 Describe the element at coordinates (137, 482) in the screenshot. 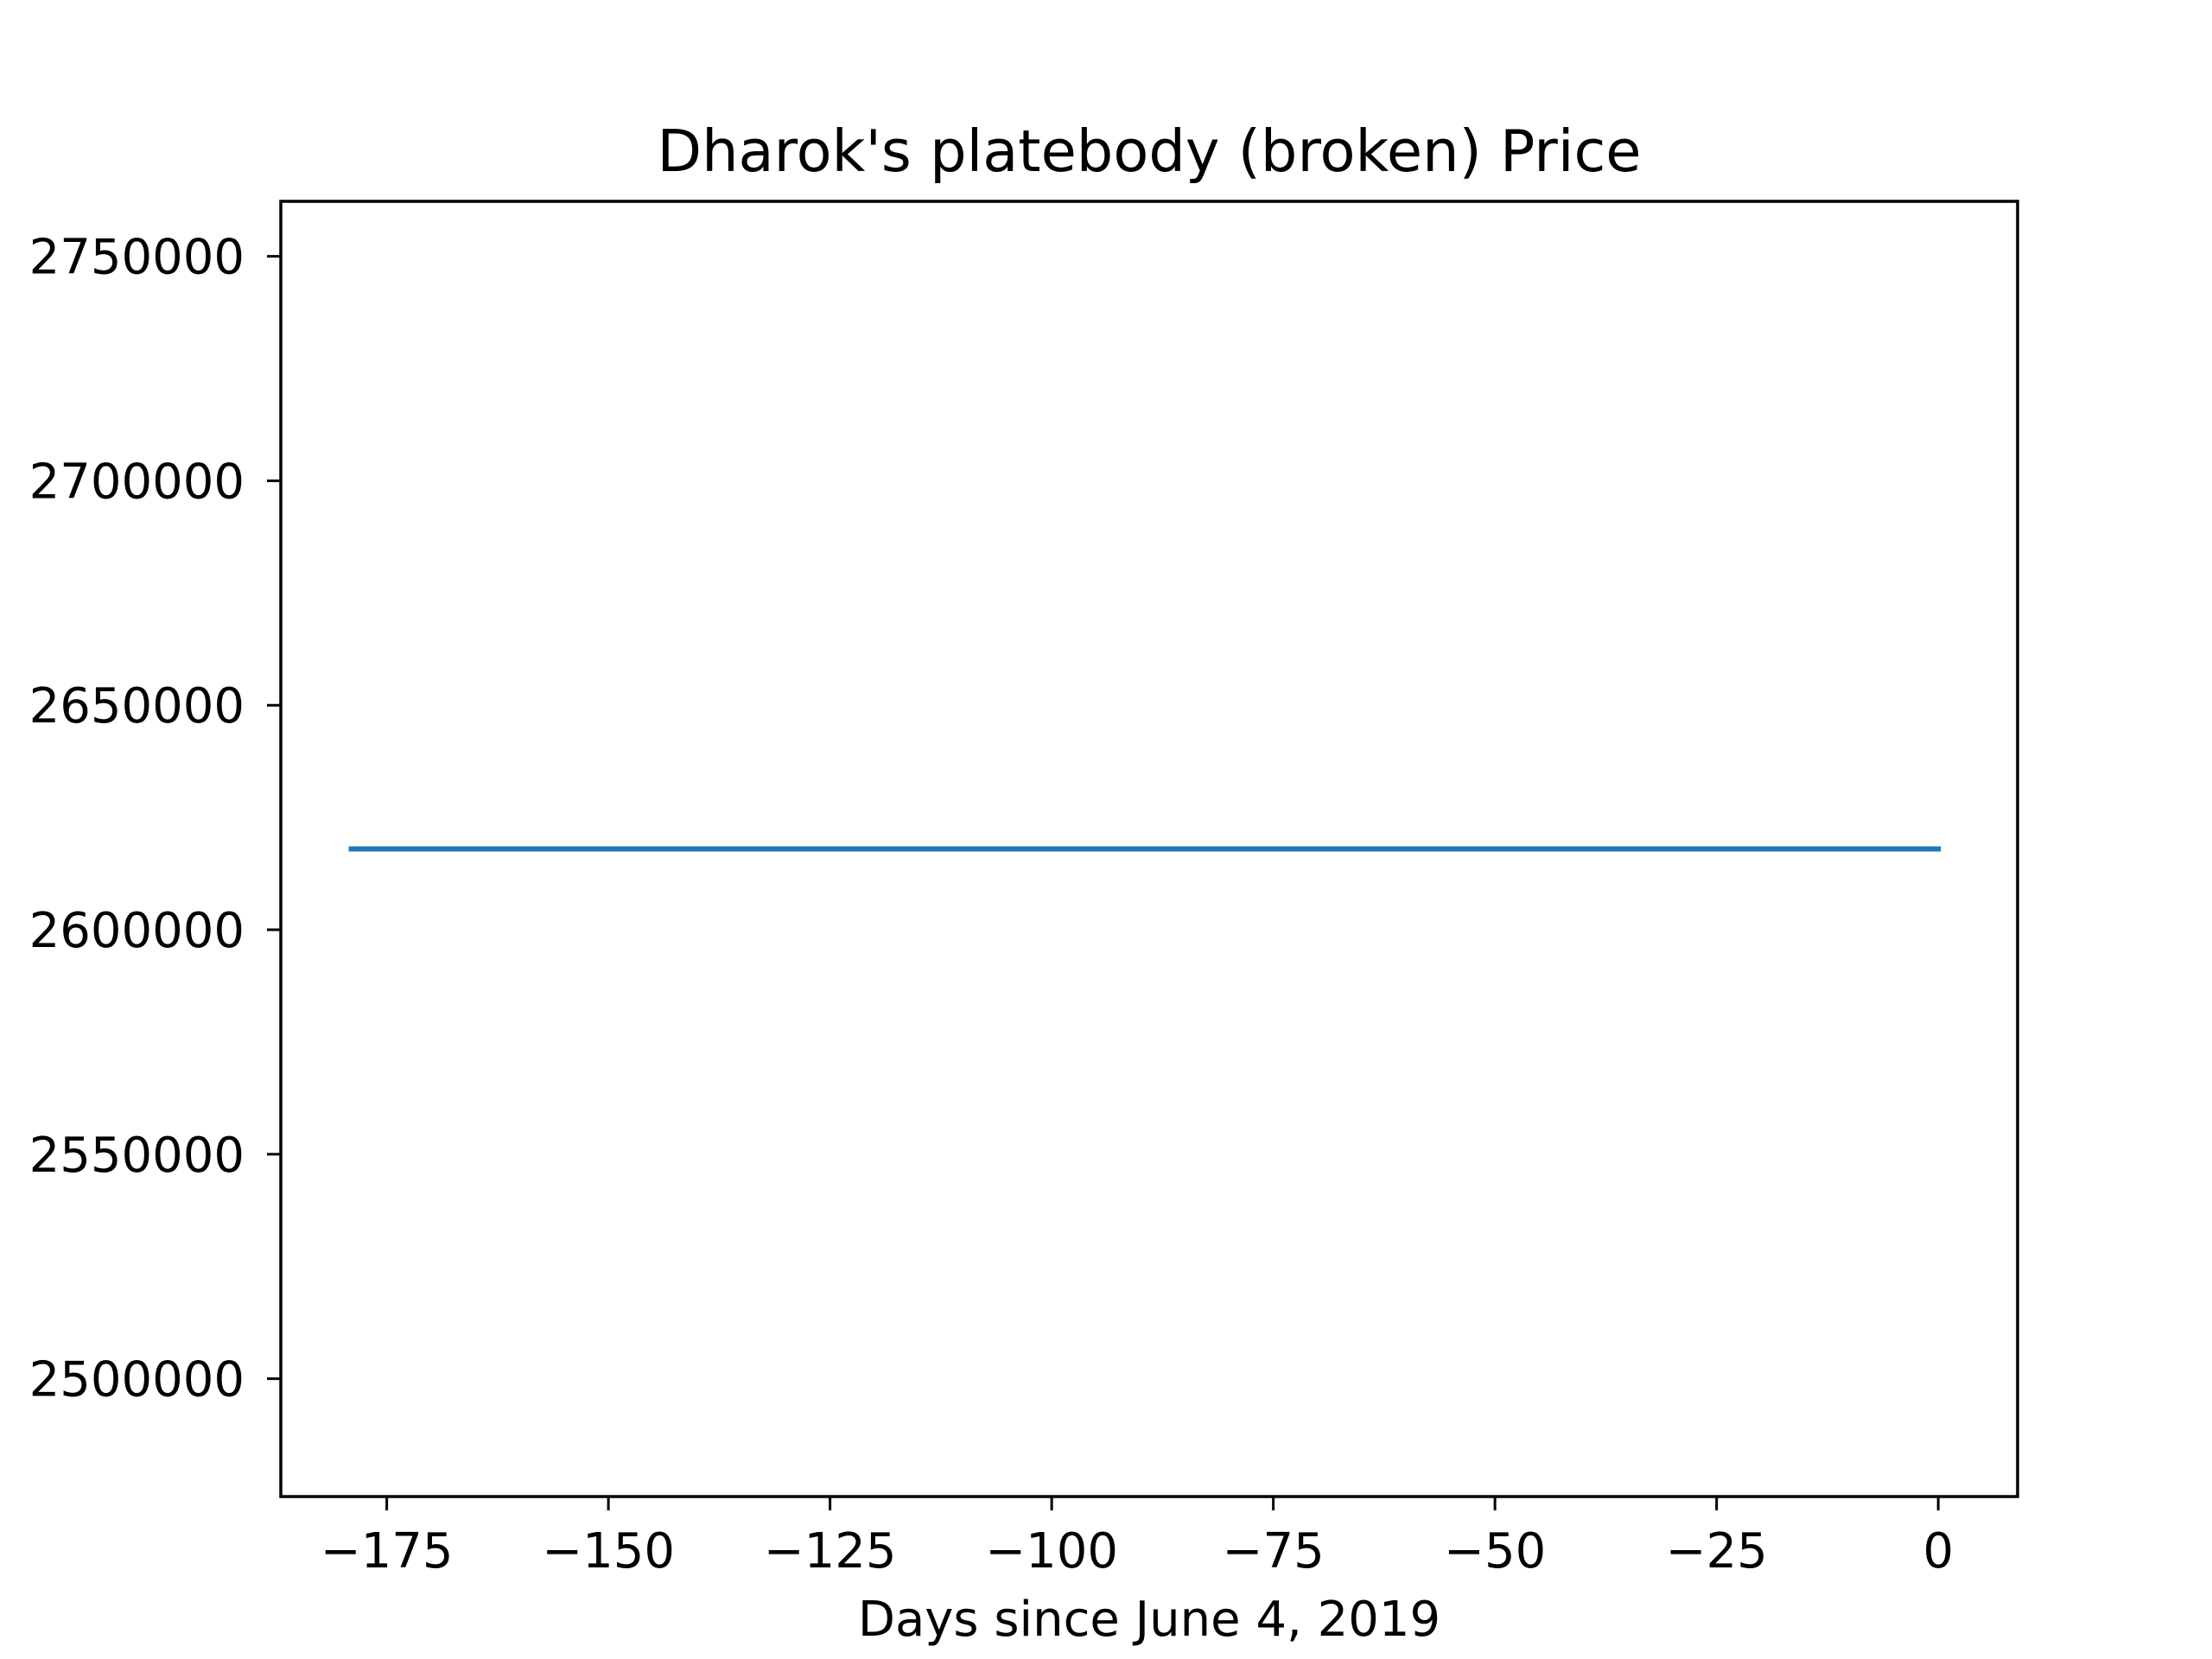

I see `y-tick-label: 2700000` at that location.